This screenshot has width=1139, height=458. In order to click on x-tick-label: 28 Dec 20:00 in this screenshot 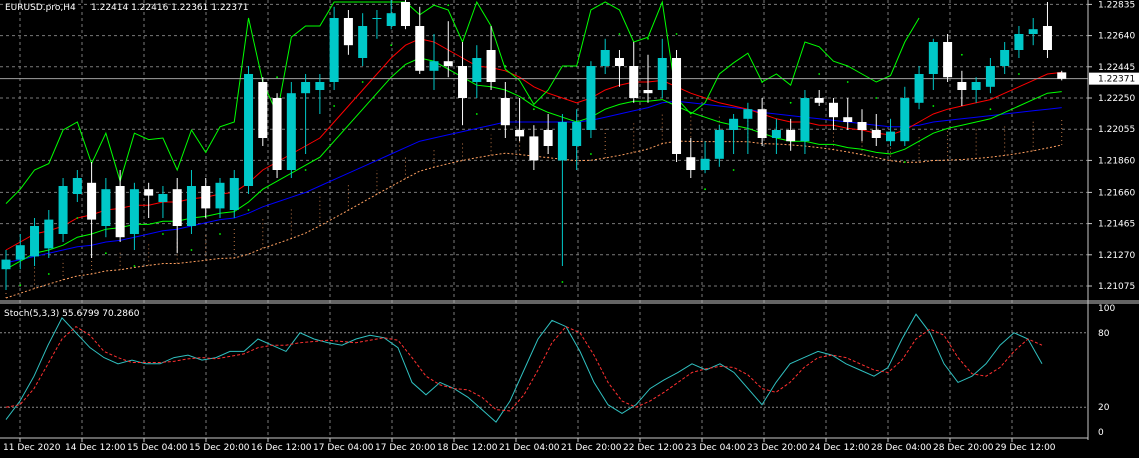, I will do `click(963, 448)`.